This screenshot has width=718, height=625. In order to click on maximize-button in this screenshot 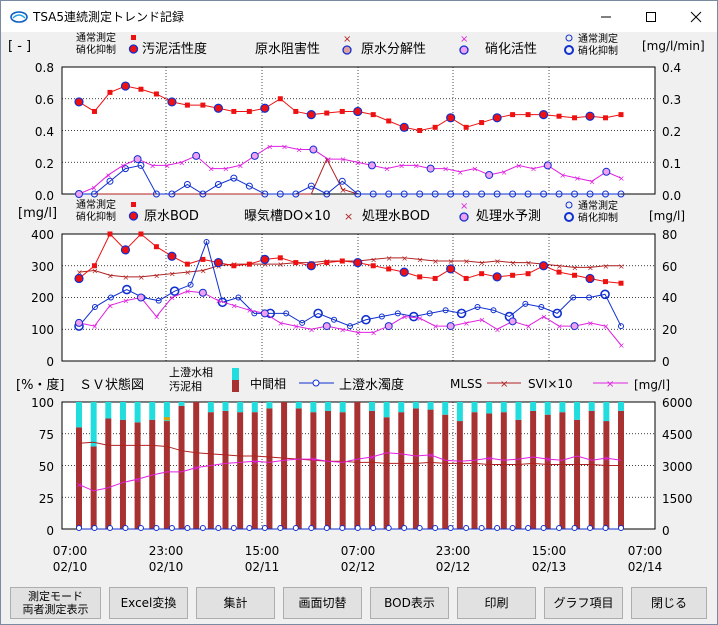, I will do `click(651, 16)`.